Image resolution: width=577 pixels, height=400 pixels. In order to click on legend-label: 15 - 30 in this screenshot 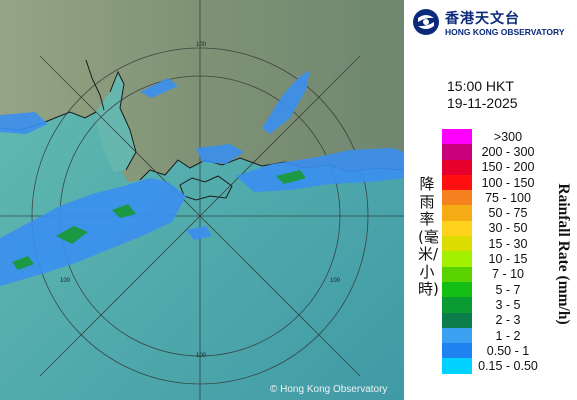, I will do `click(508, 244)`.